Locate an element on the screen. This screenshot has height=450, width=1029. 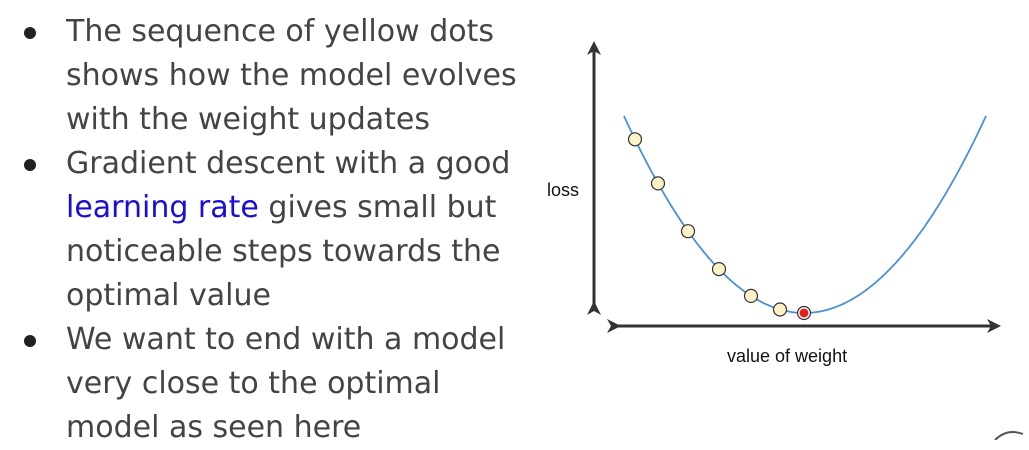
weight-axis-label: value of weight is located at coordinates (787, 356).